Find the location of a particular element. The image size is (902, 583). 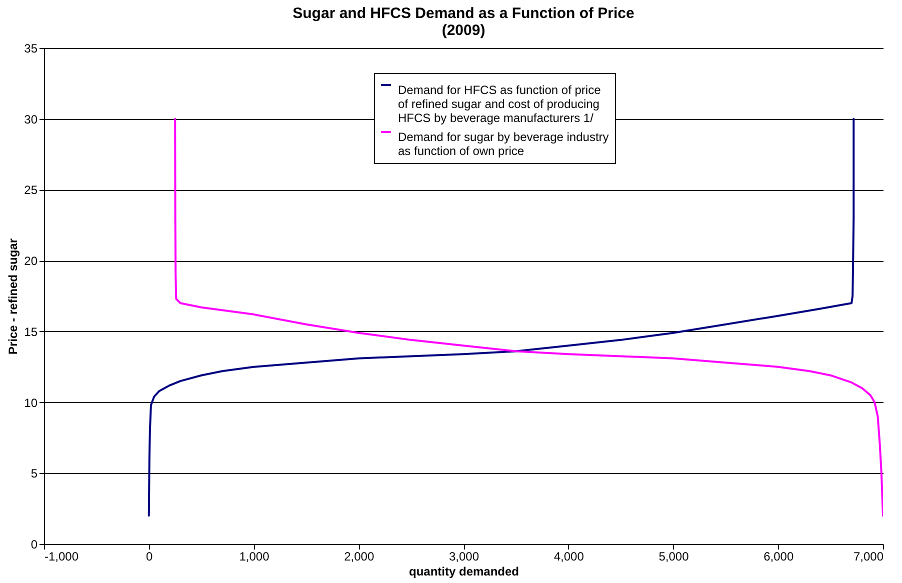

x-tick-label: 1,000 is located at coordinates (254, 557).